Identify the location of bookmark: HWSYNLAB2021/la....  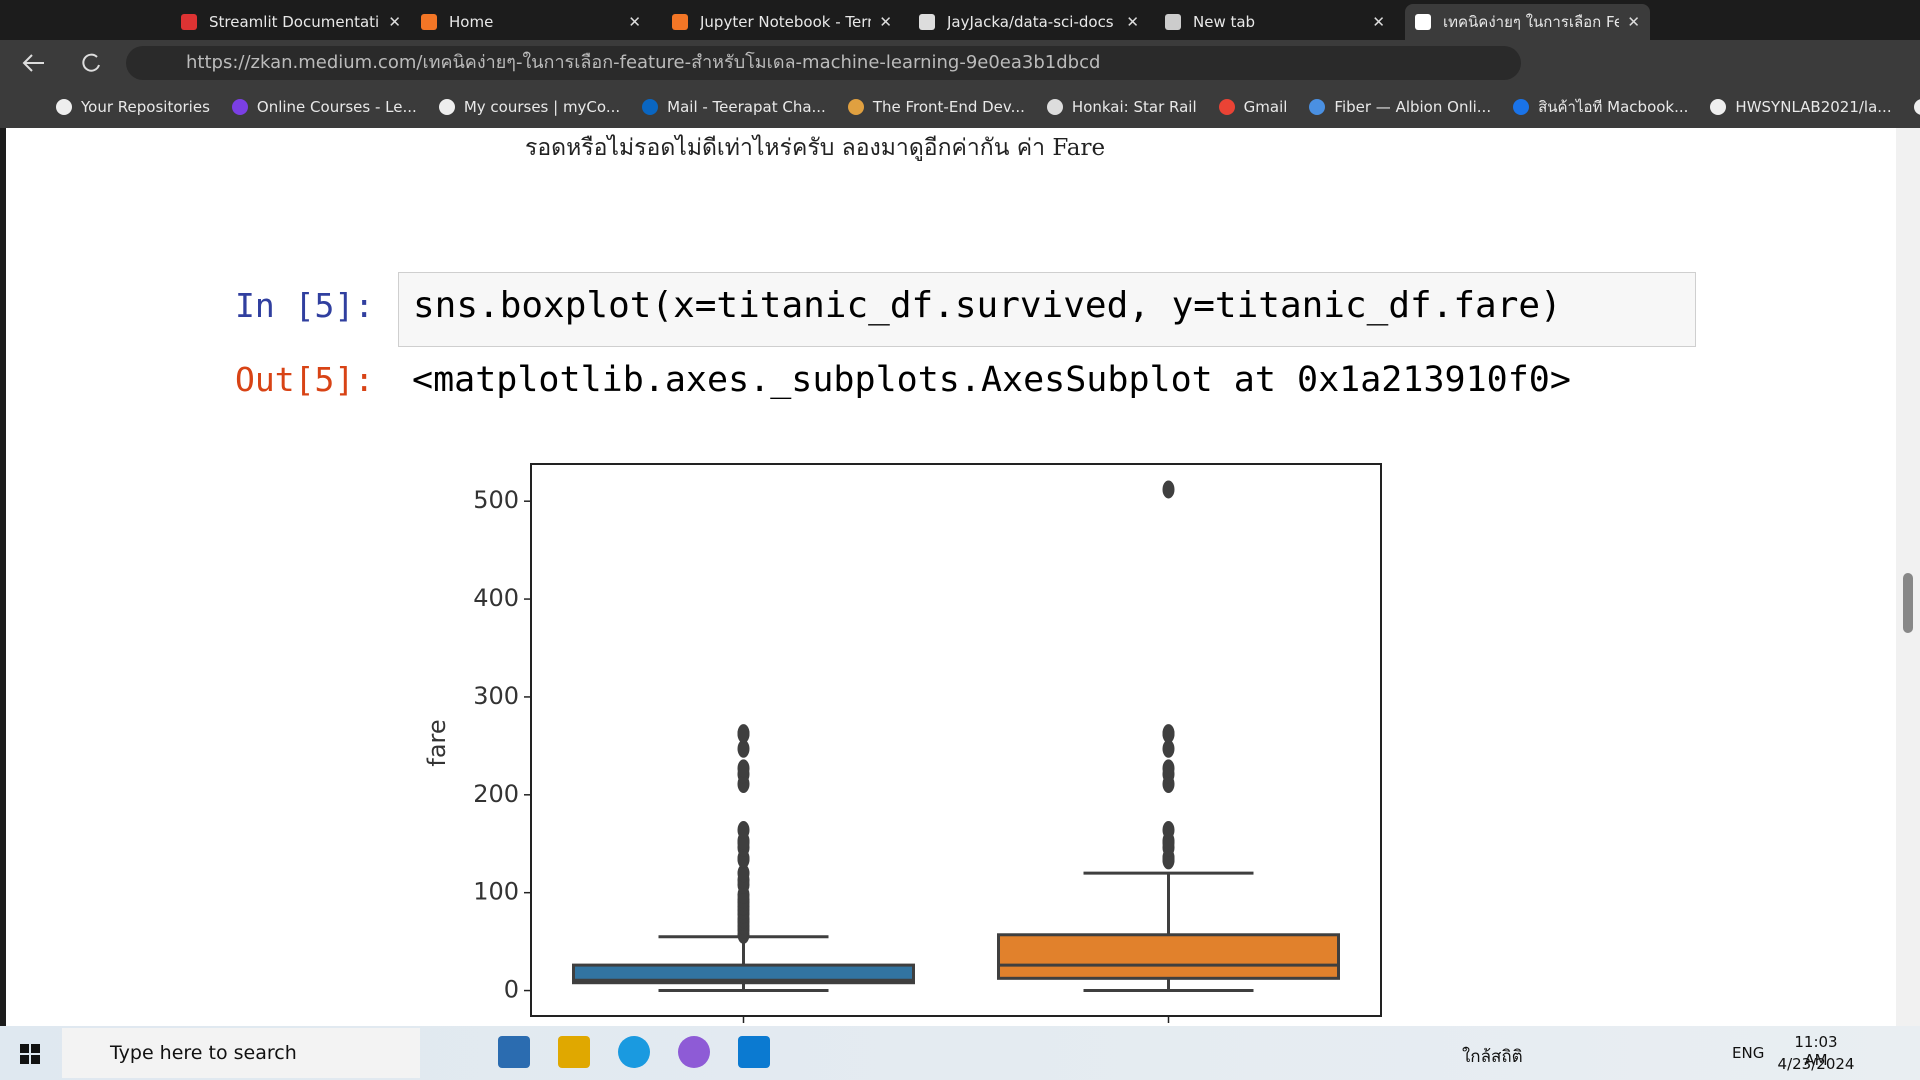
(1801, 107).